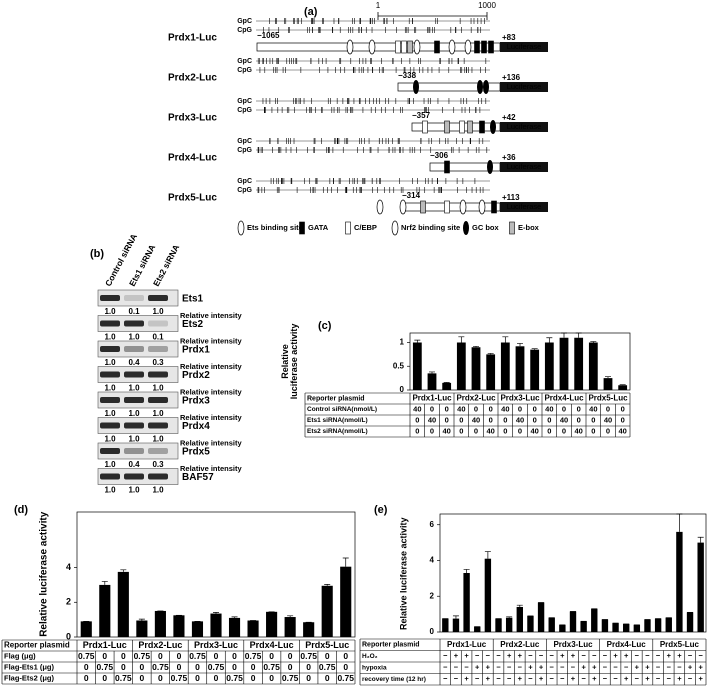  Describe the element at coordinates (432, 524) in the screenshot. I see `y-tick-label: 6` at that location.